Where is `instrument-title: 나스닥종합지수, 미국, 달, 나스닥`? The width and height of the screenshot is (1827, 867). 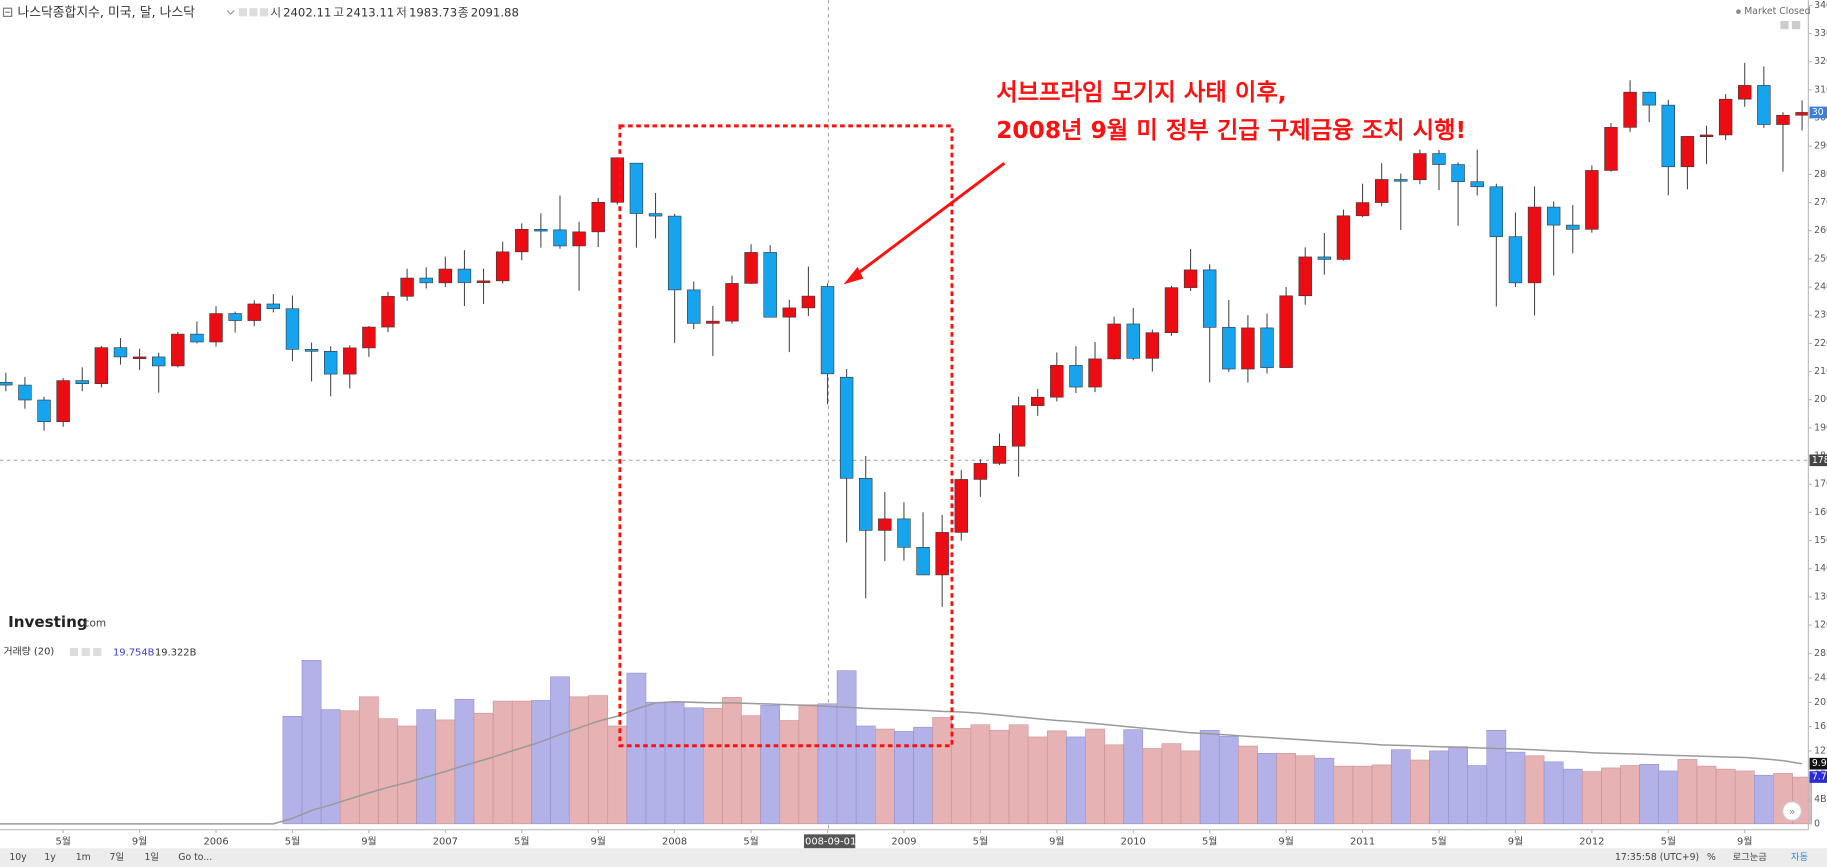 instrument-title: 나스닥종합지수, 미국, 달, 나스닥 is located at coordinates (106, 12).